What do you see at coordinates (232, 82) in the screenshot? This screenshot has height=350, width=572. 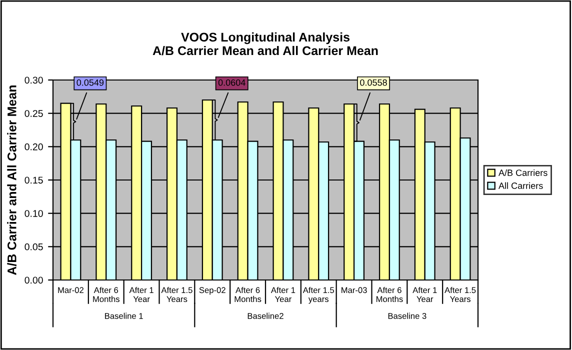 I see `annotation: 0.0604` at bounding box center [232, 82].